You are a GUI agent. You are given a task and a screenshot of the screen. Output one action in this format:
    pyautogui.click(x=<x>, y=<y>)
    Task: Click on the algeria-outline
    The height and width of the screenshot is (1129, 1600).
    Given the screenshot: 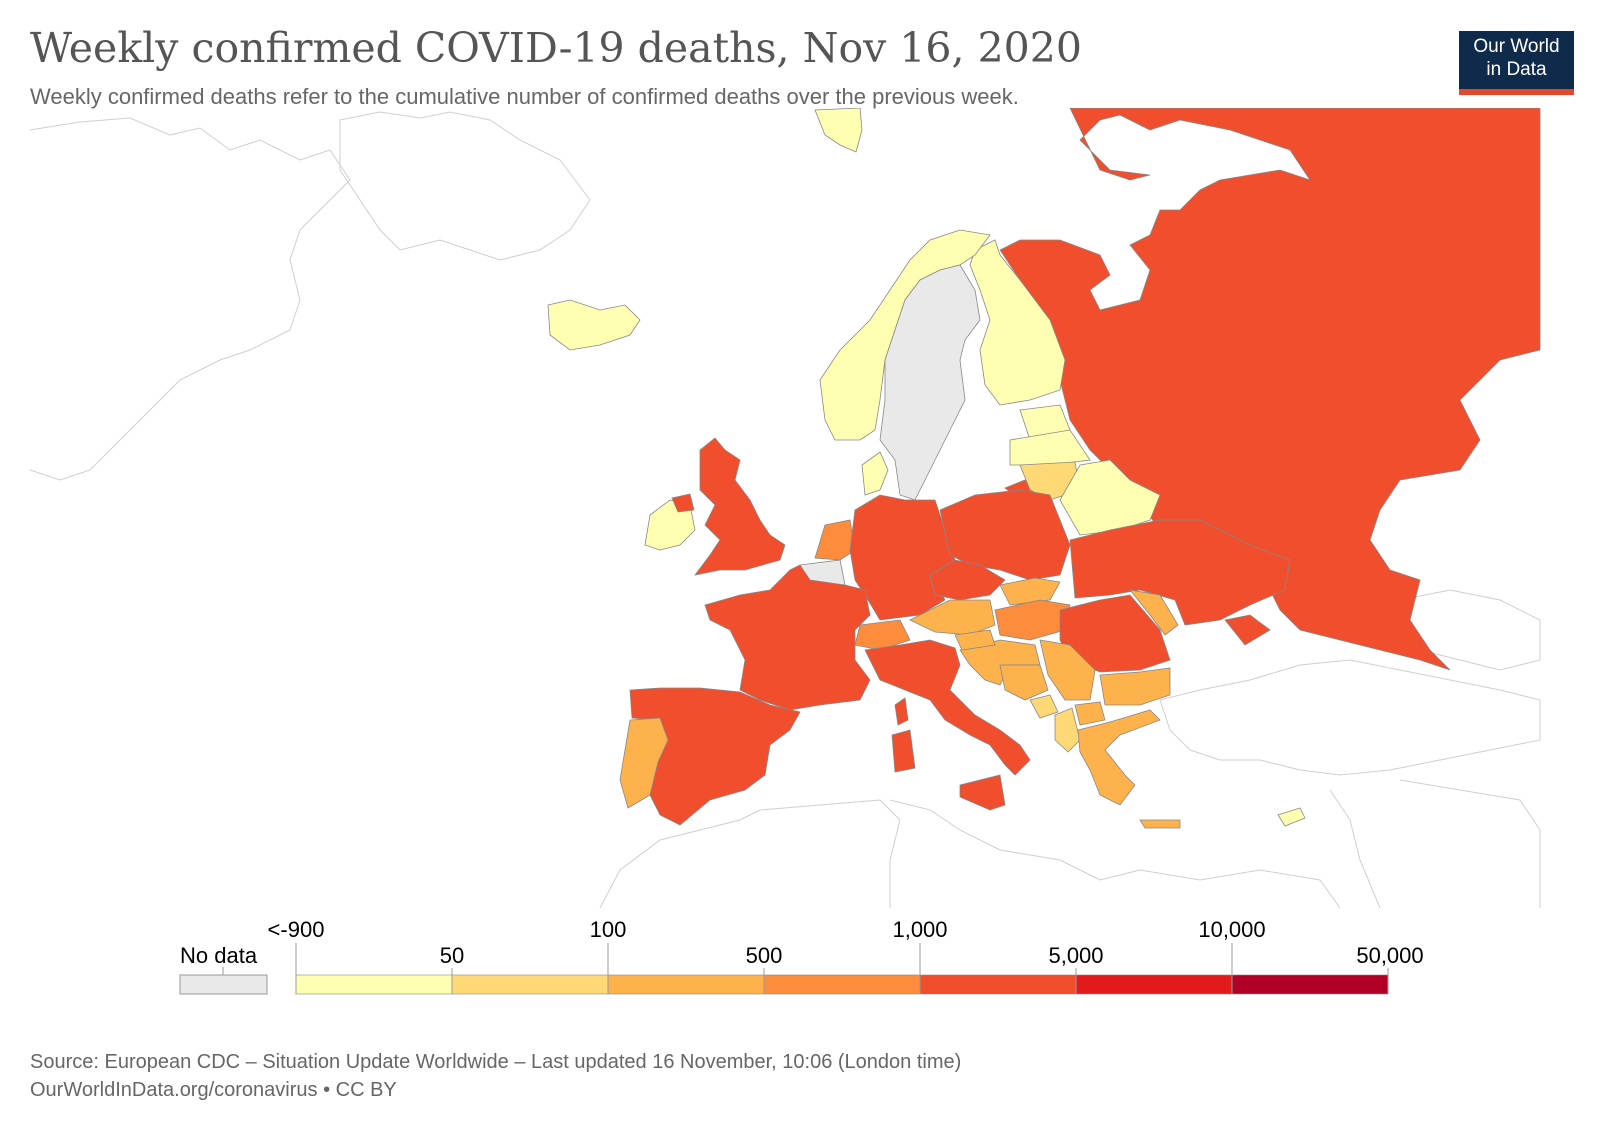 What is the action you would take?
    pyautogui.click(x=830, y=853)
    